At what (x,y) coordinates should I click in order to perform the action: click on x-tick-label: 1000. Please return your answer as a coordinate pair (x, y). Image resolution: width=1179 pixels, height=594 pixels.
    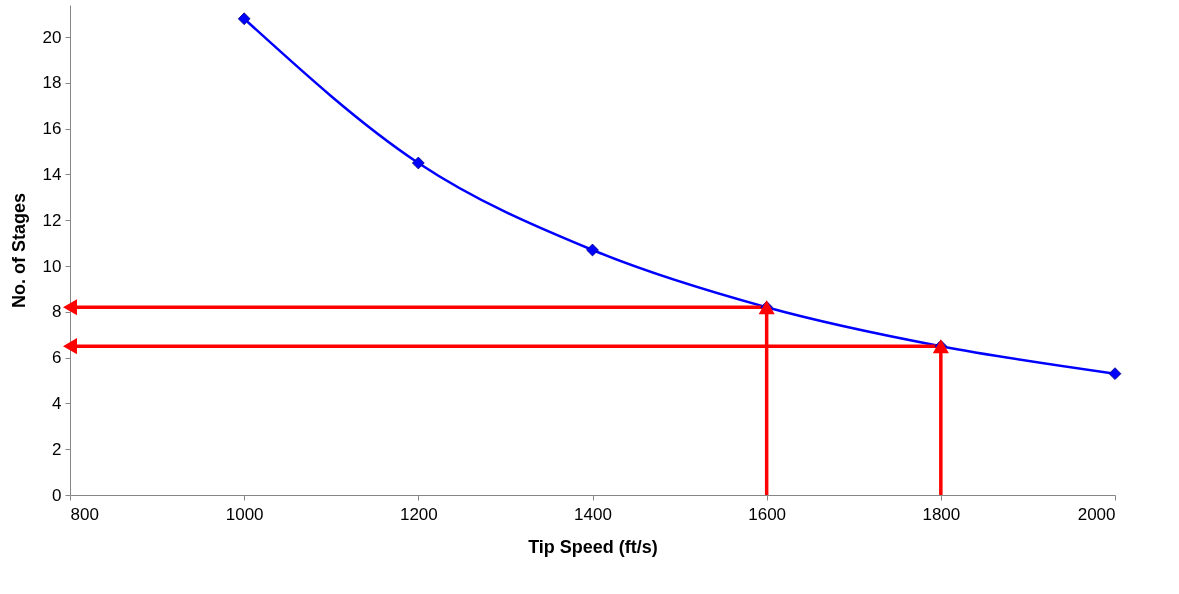
    Looking at the image, I should click on (244, 514).